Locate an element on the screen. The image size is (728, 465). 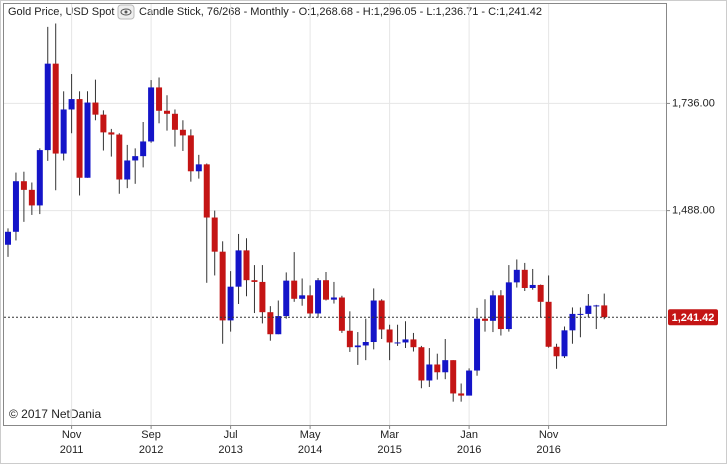
x-tick-label: Mar 2015 is located at coordinates (389, 442).